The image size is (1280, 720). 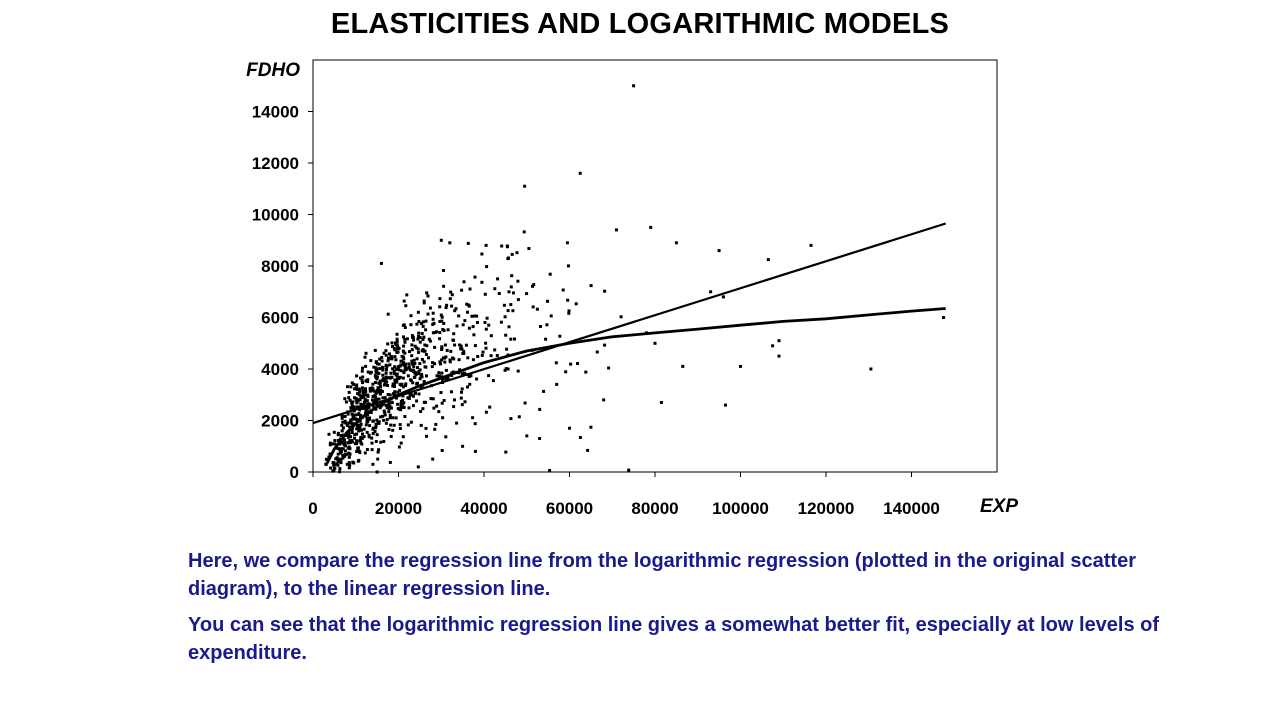 I want to click on x-tick-label: 20000, so click(x=398, y=508).